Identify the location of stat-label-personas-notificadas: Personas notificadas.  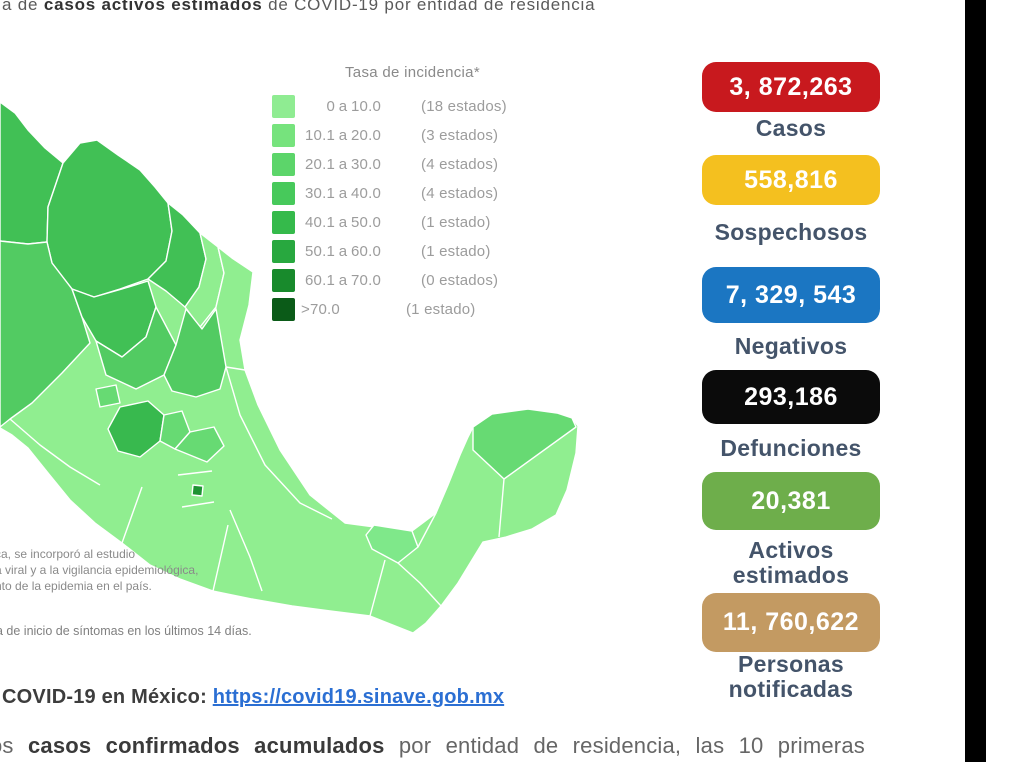
(791, 676).